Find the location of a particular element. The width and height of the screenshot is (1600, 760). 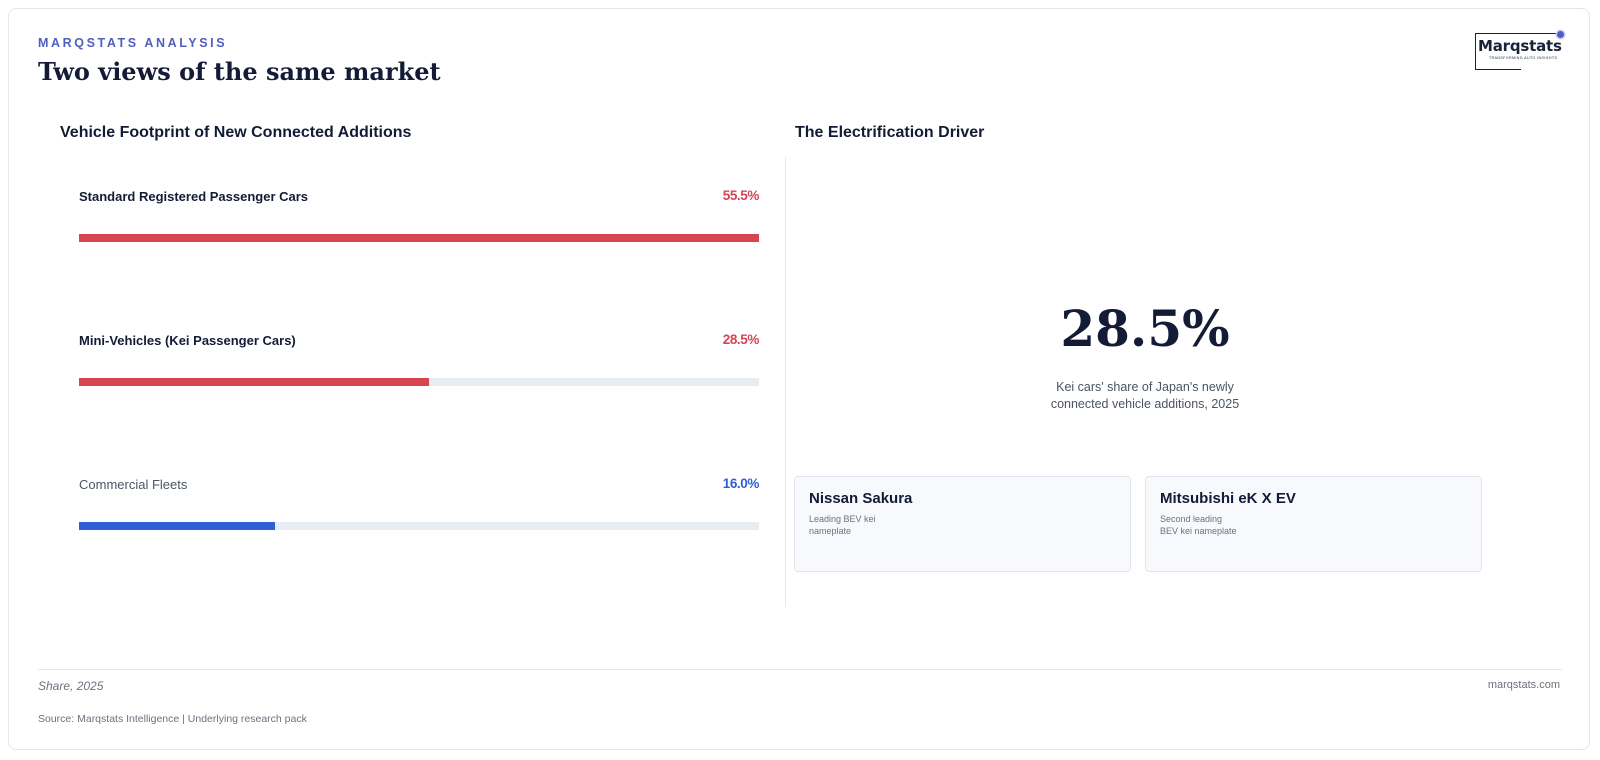

footer-divider is located at coordinates (800, 669).